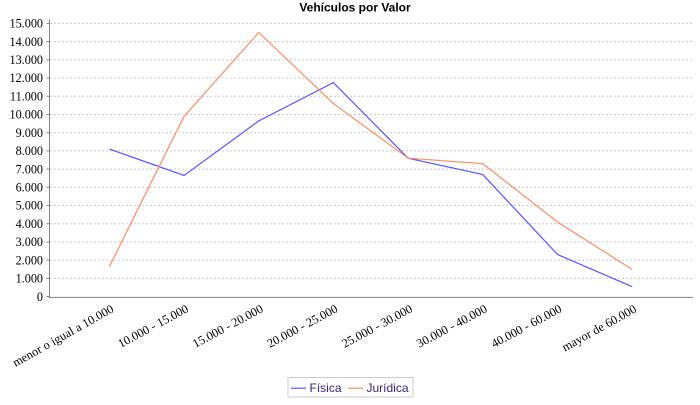  What do you see at coordinates (26, 78) in the screenshot?
I see `svg-text: 12.000` at bounding box center [26, 78].